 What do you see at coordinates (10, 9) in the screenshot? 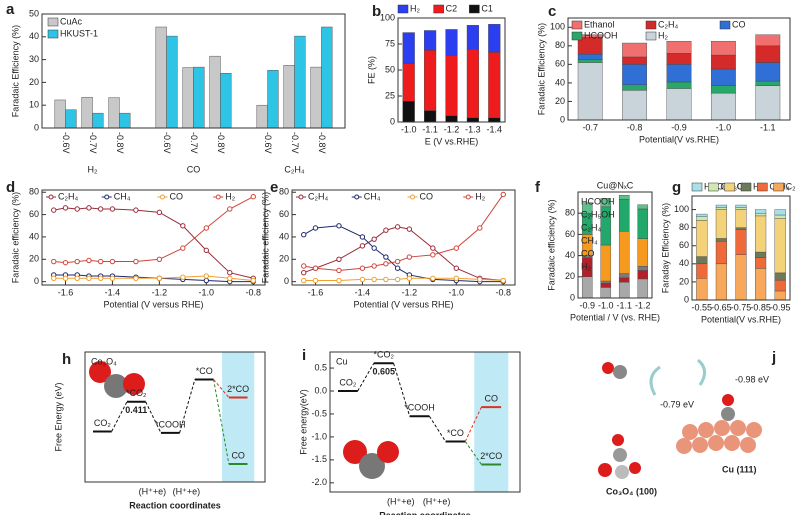
I see `panel-label: a` at bounding box center [10, 9].